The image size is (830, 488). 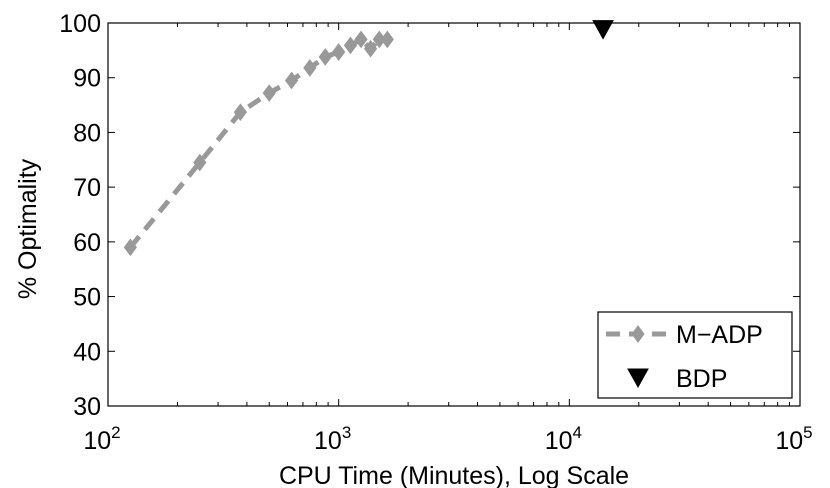 I want to click on legend-entry: M−ADP, so click(x=684, y=335).